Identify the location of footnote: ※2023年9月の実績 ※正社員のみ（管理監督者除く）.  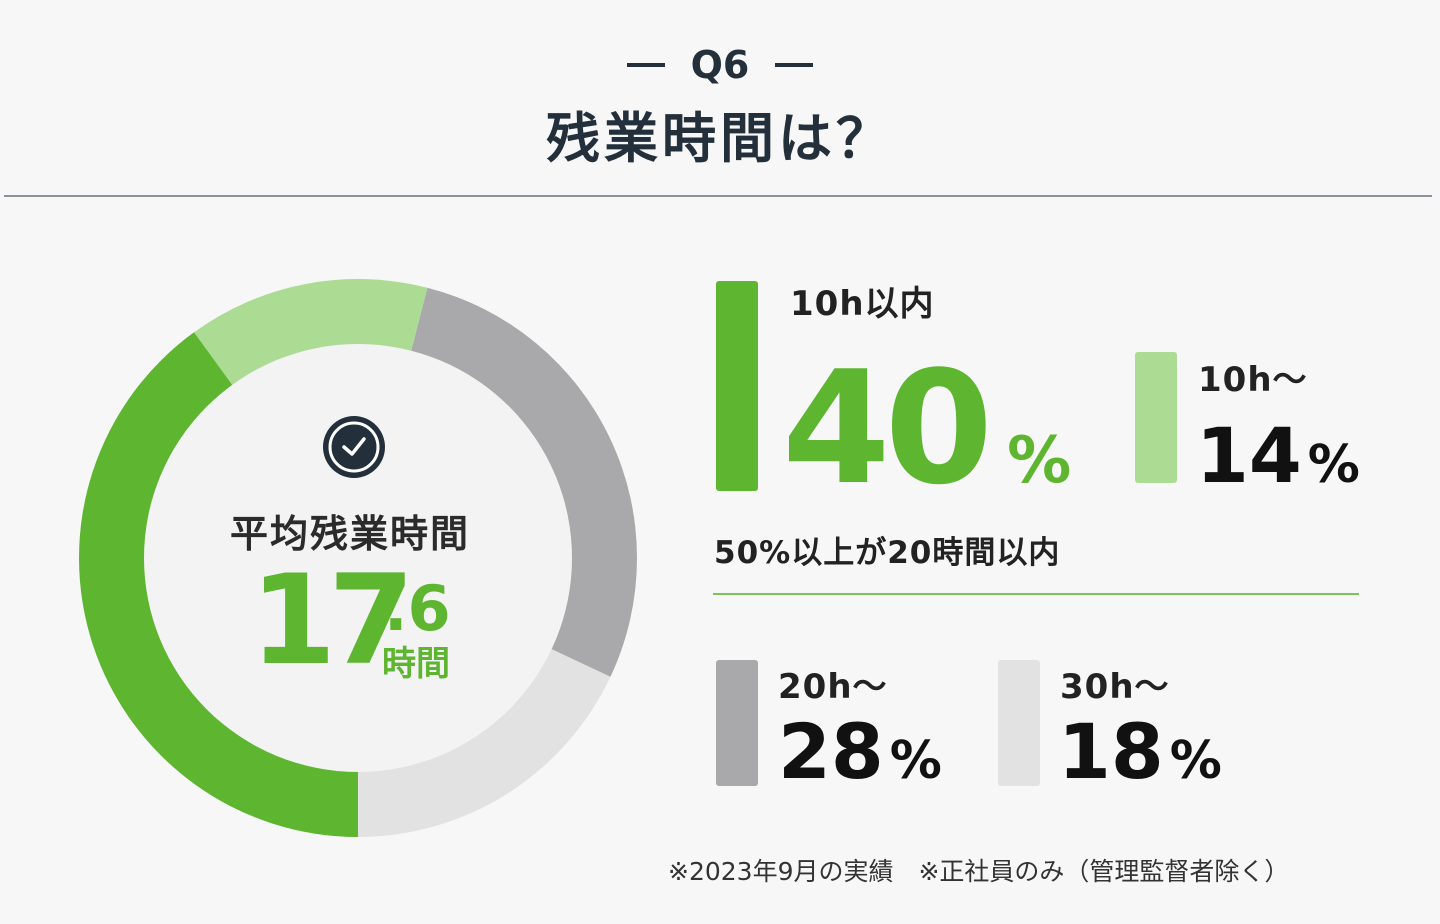
(979, 871).